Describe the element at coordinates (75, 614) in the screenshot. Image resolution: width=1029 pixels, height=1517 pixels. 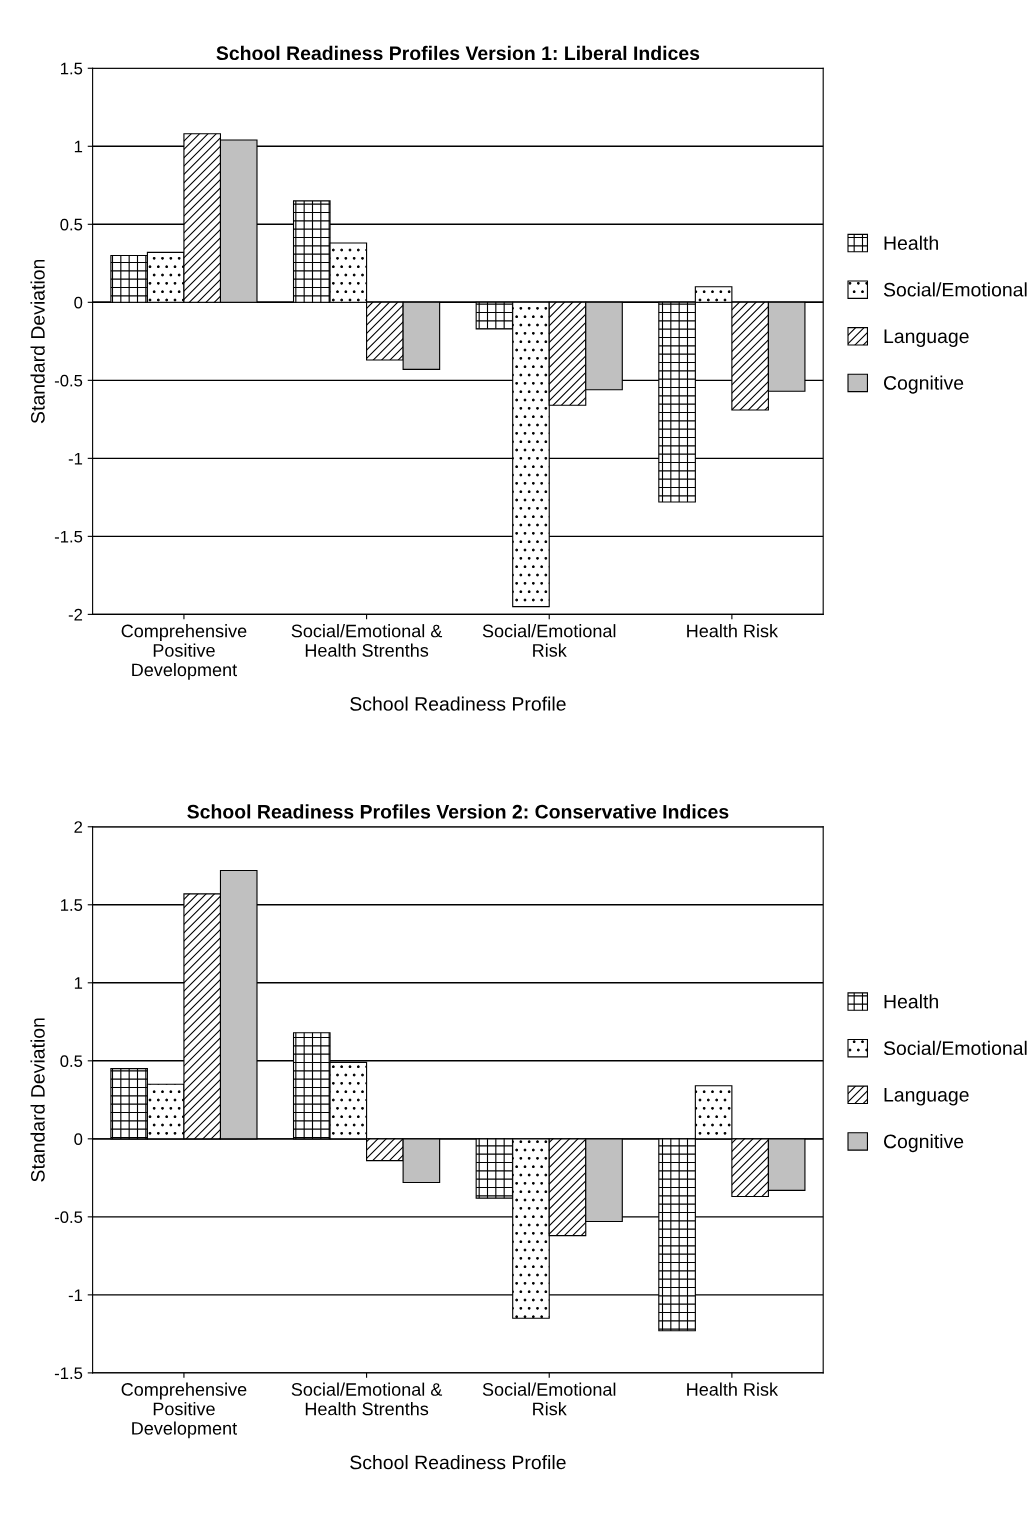
I see `y-tick-label: -2` at that location.